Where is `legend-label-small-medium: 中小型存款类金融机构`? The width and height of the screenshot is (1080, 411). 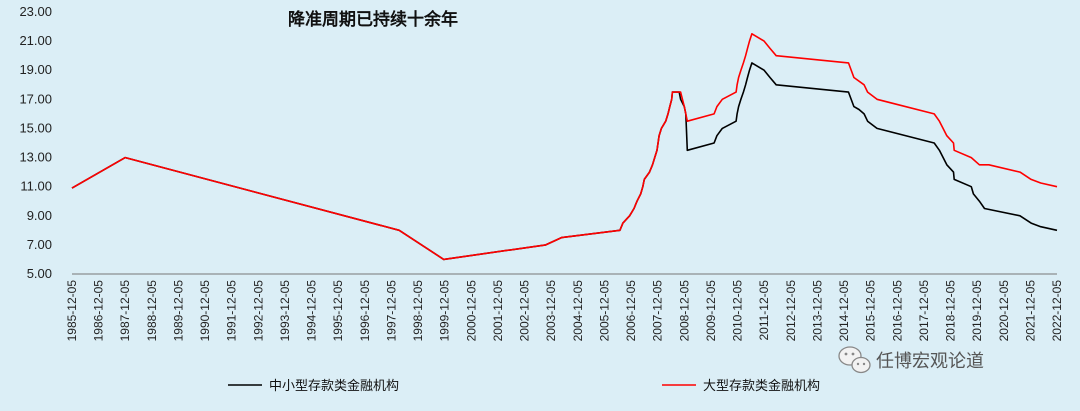 legend-label-small-medium: 中小型存款类金融机构 is located at coordinates (334, 386).